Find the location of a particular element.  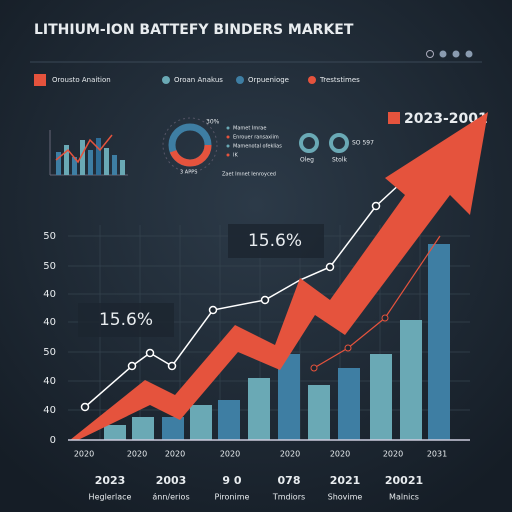

period-icon is located at coordinates (394, 118).